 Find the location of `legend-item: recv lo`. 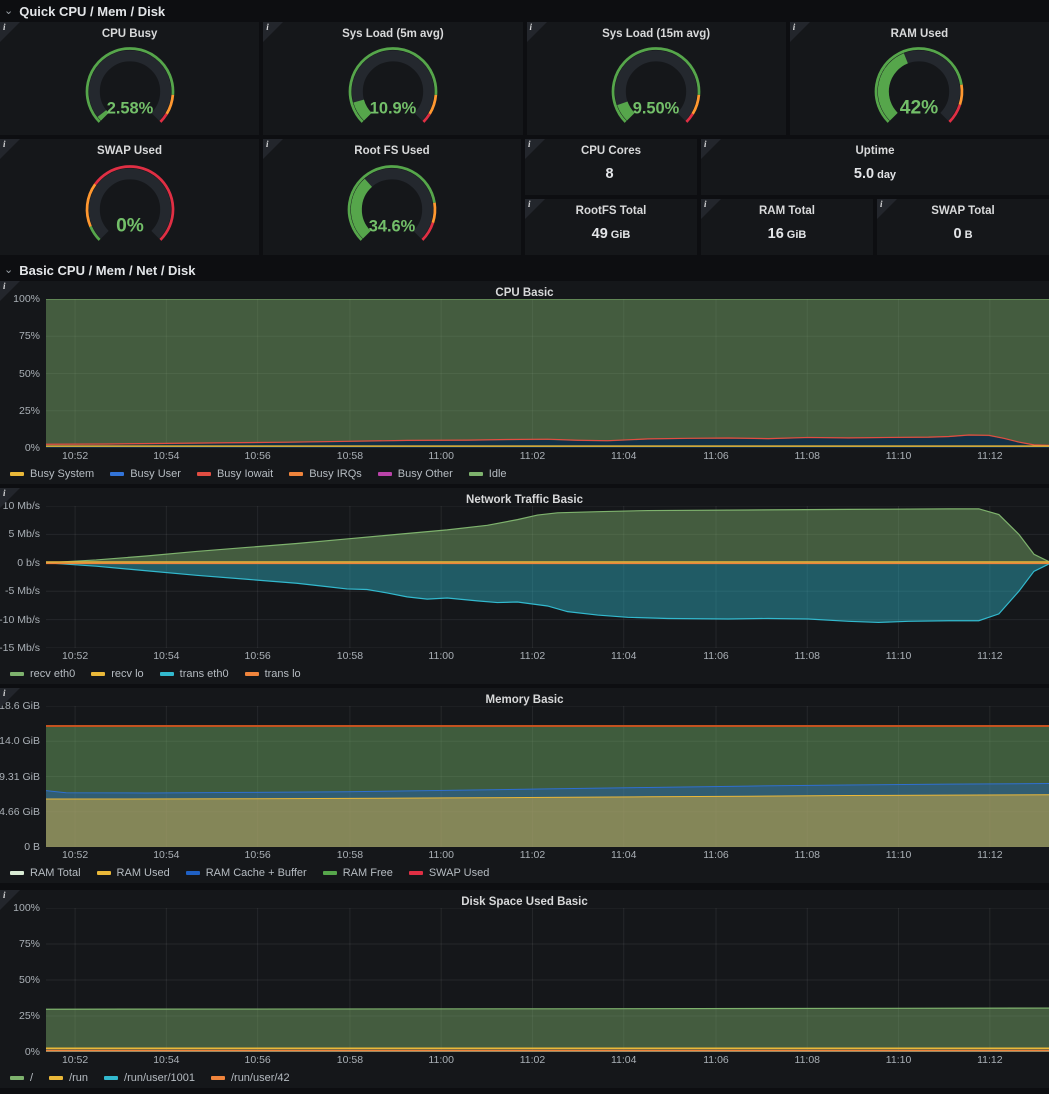

legend-item: recv lo is located at coordinates (117, 674).